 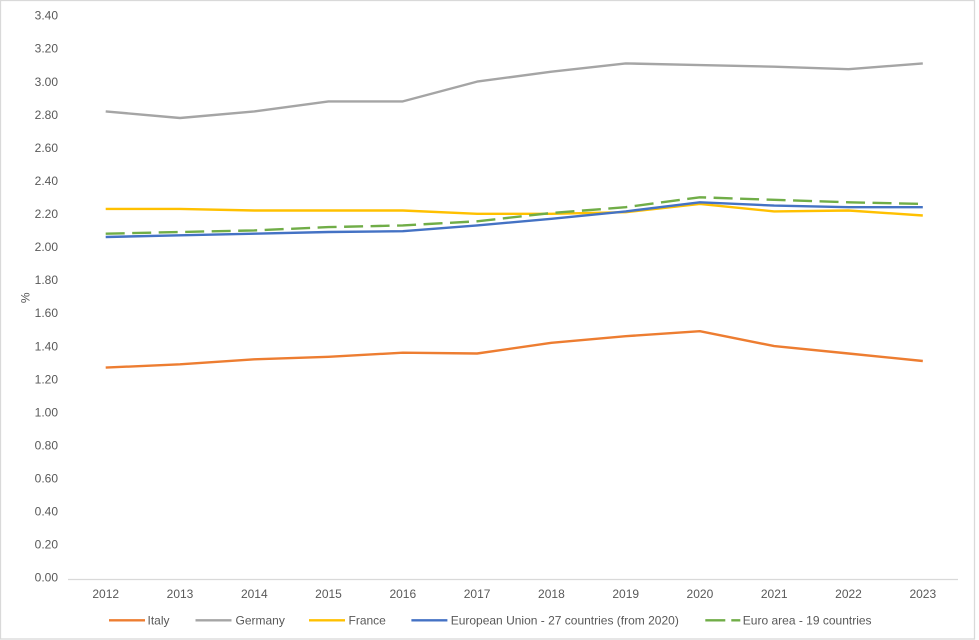 What do you see at coordinates (47, 49) in the screenshot?
I see `svg-text: 3.20` at bounding box center [47, 49].